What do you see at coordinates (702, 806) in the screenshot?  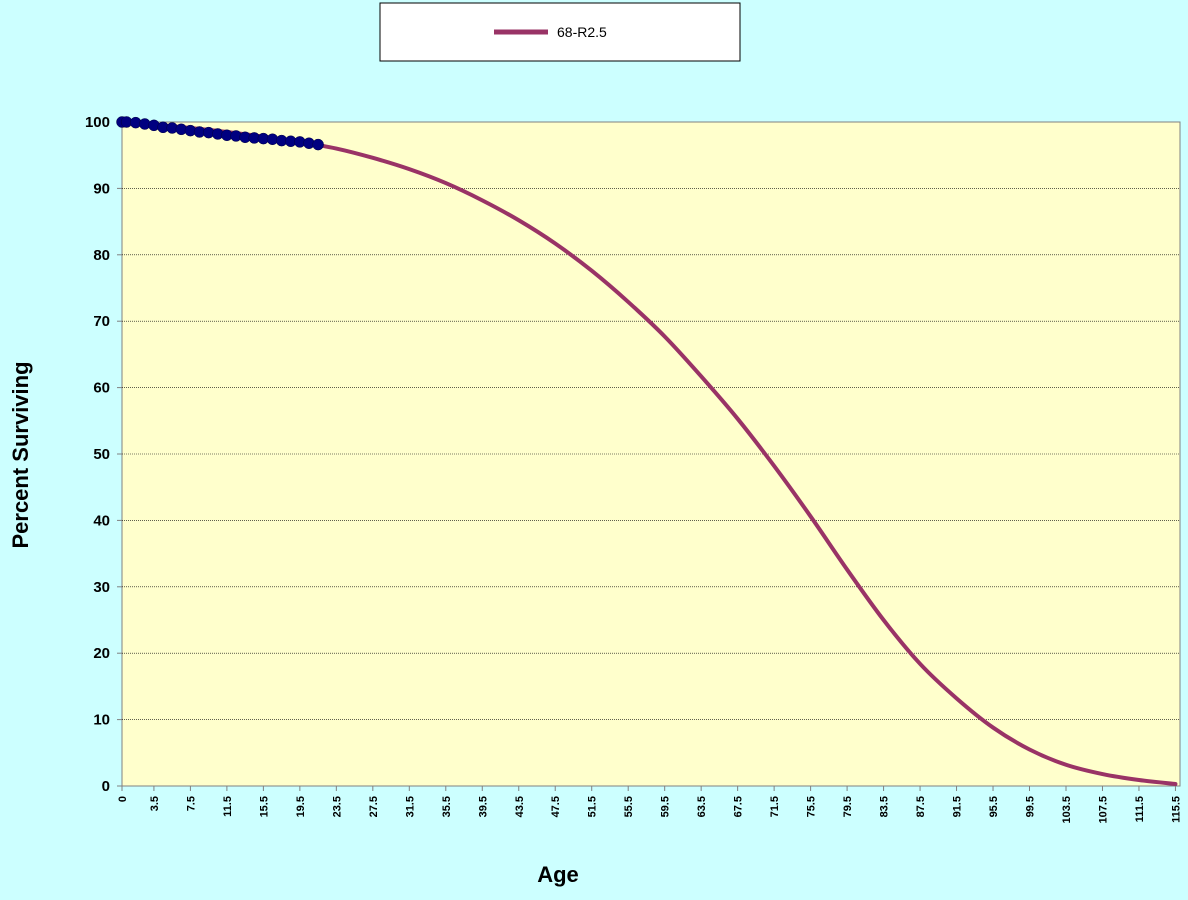 I see `x-tick-label: 63.5` at bounding box center [702, 806].